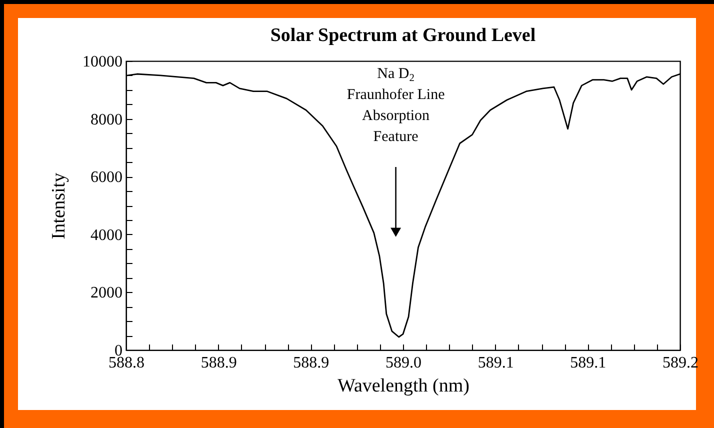 The height and width of the screenshot is (428, 714). I want to click on y-tick-label: 4000, so click(106, 235).